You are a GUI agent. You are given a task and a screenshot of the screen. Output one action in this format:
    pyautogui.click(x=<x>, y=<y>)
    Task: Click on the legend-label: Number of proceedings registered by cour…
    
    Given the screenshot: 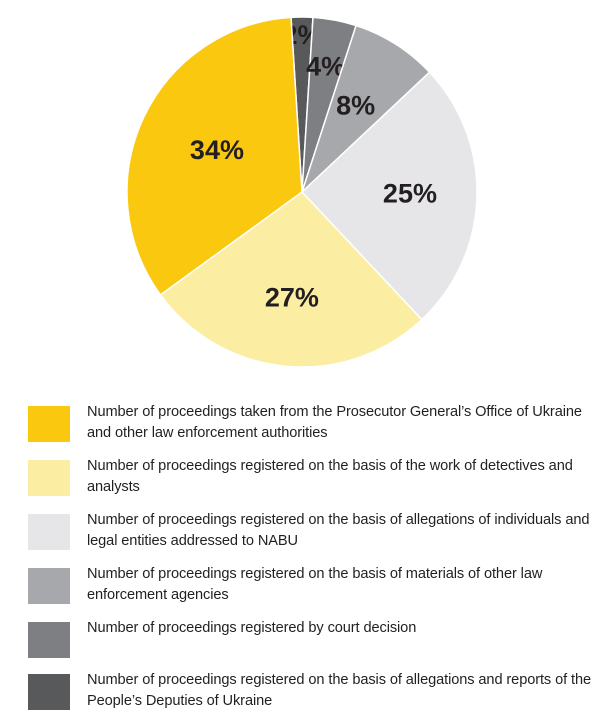 What is the action you would take?
    pyautogui.click(x=252, y=628)
    